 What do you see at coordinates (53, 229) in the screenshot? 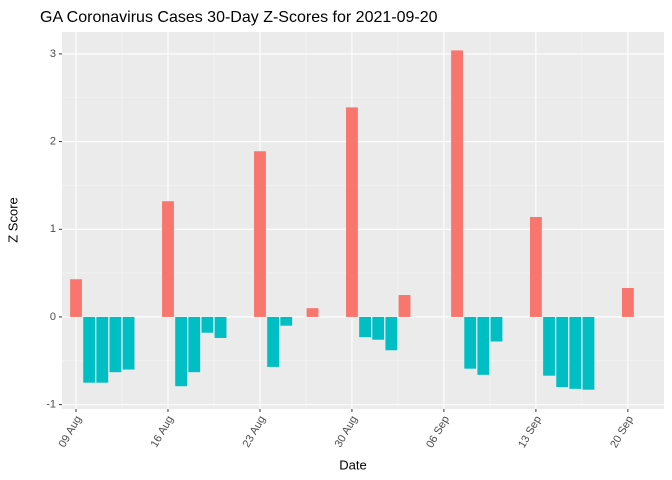
I see `y-tick-label: 1` at bounding box center [53, 229].